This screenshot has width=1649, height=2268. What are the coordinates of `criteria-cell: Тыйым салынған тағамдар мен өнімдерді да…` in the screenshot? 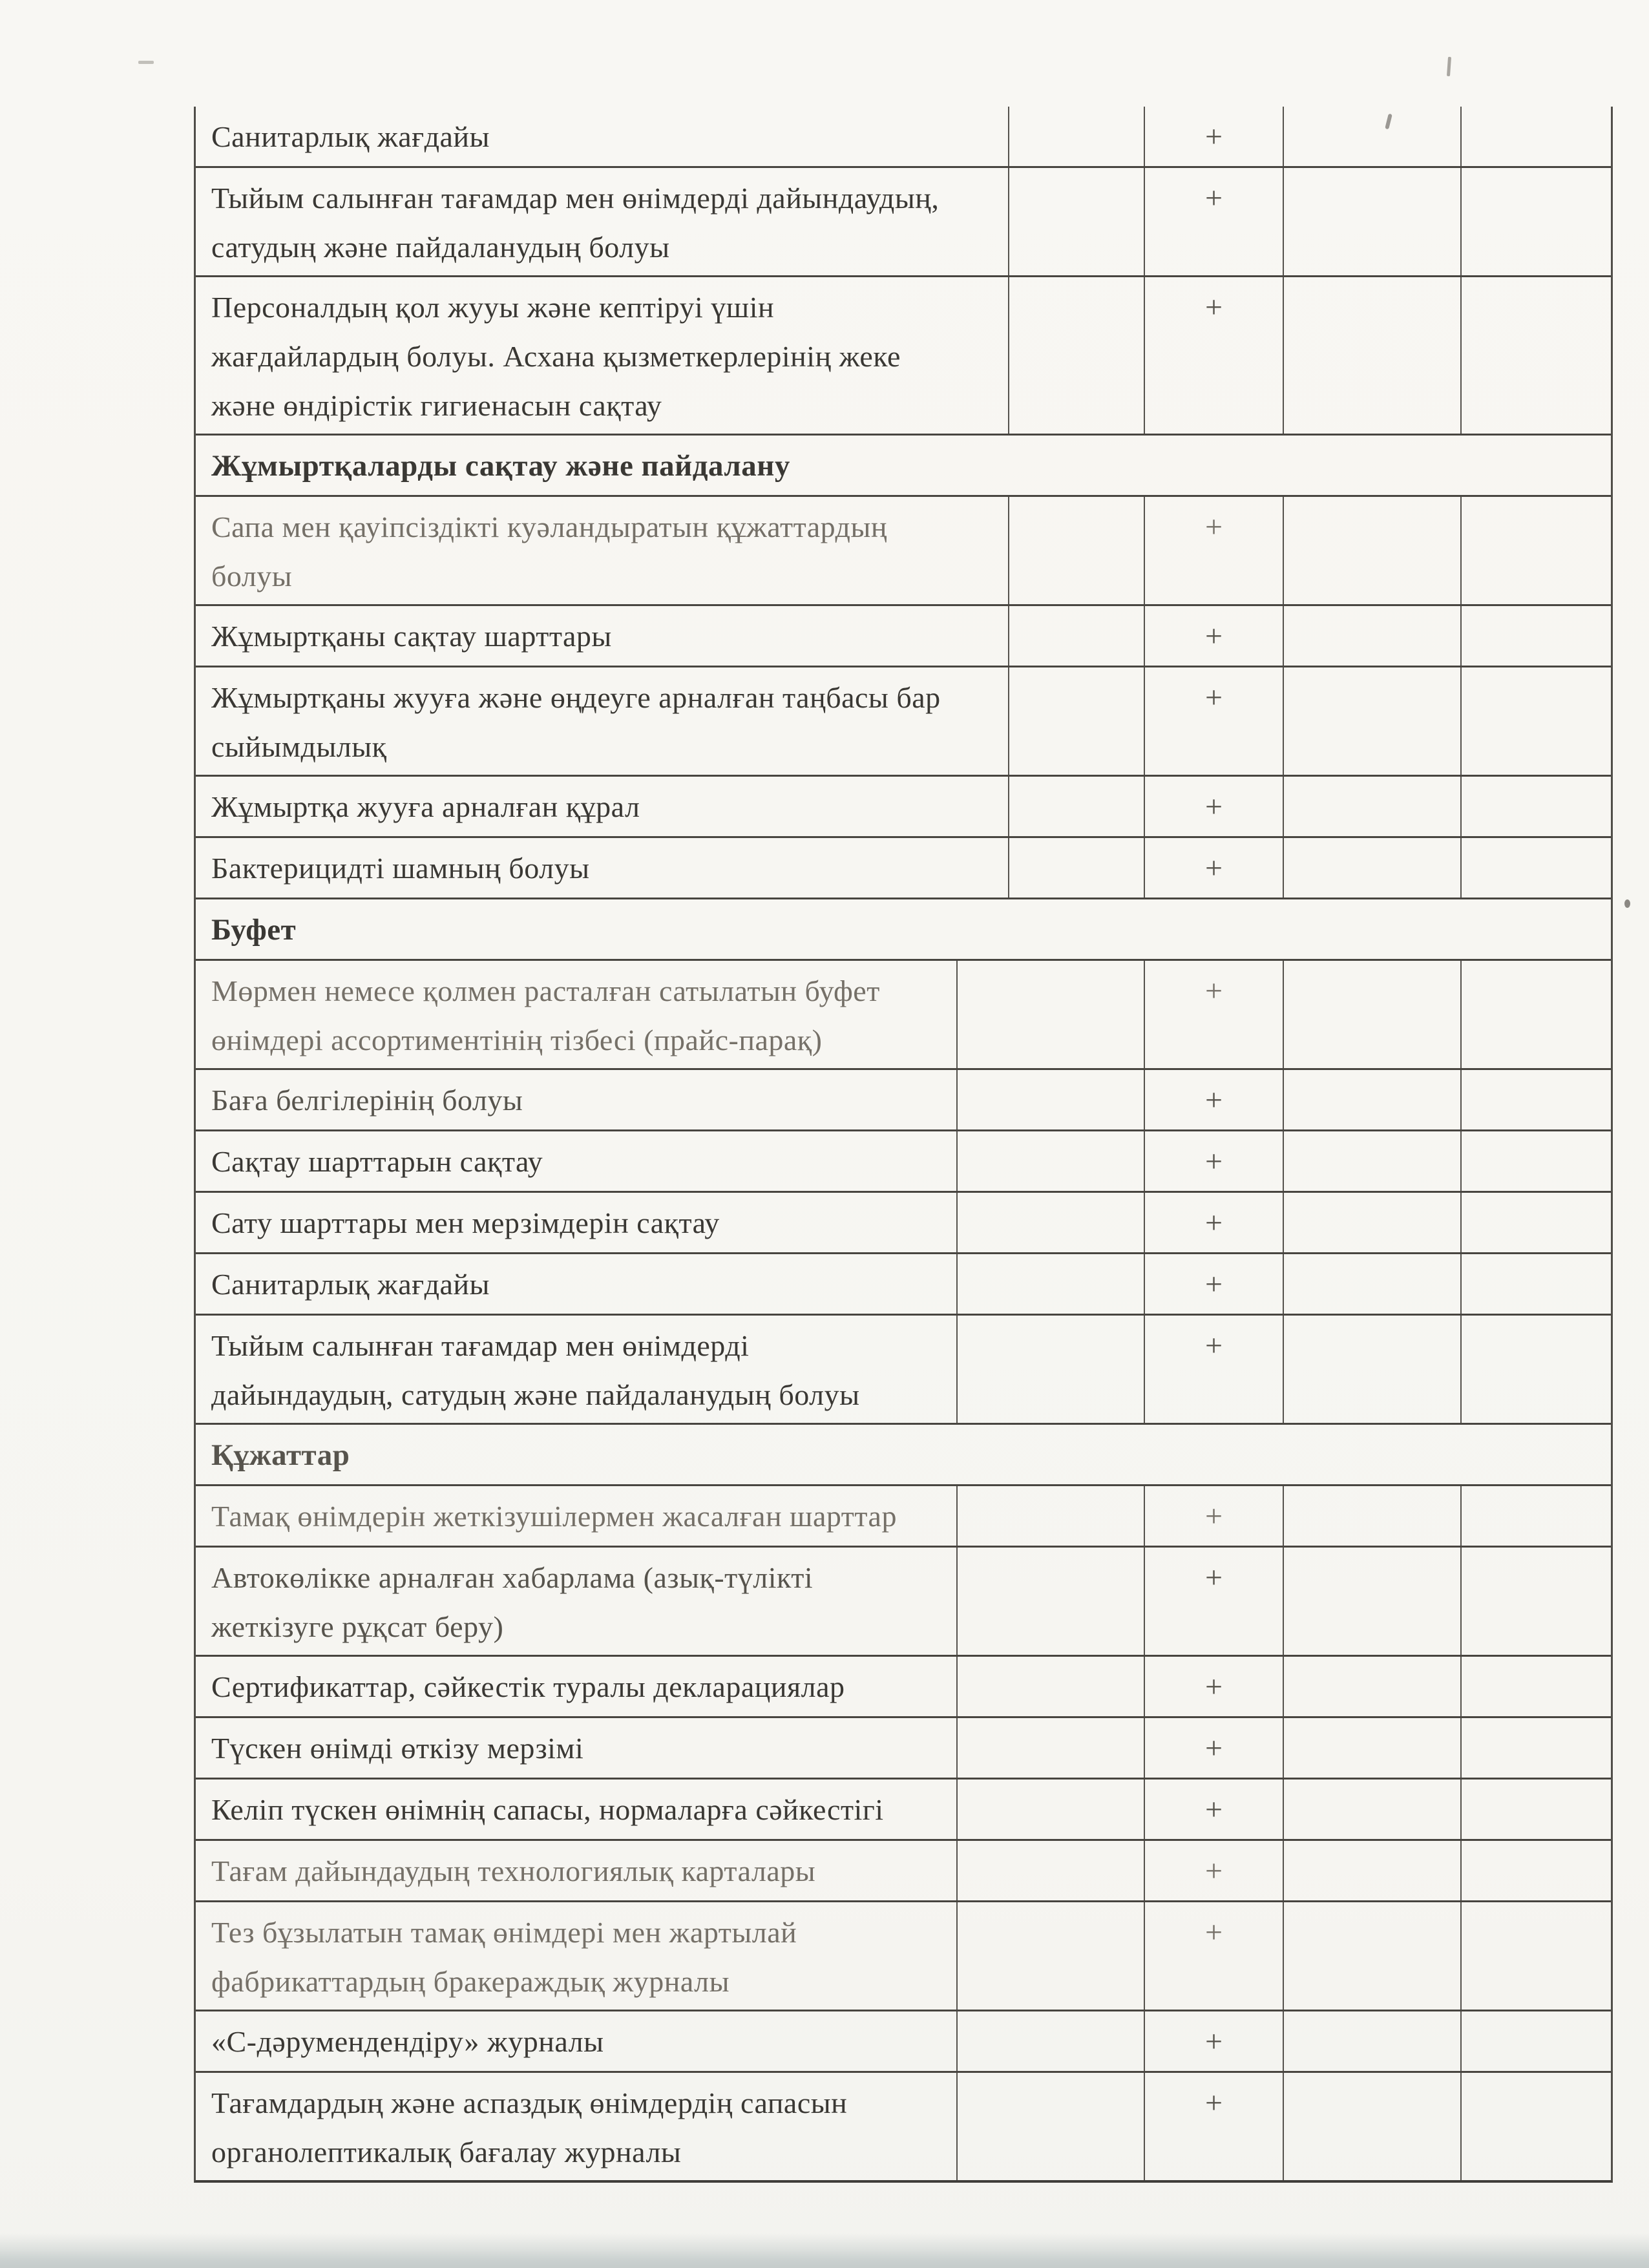 It's located at (575, 223).